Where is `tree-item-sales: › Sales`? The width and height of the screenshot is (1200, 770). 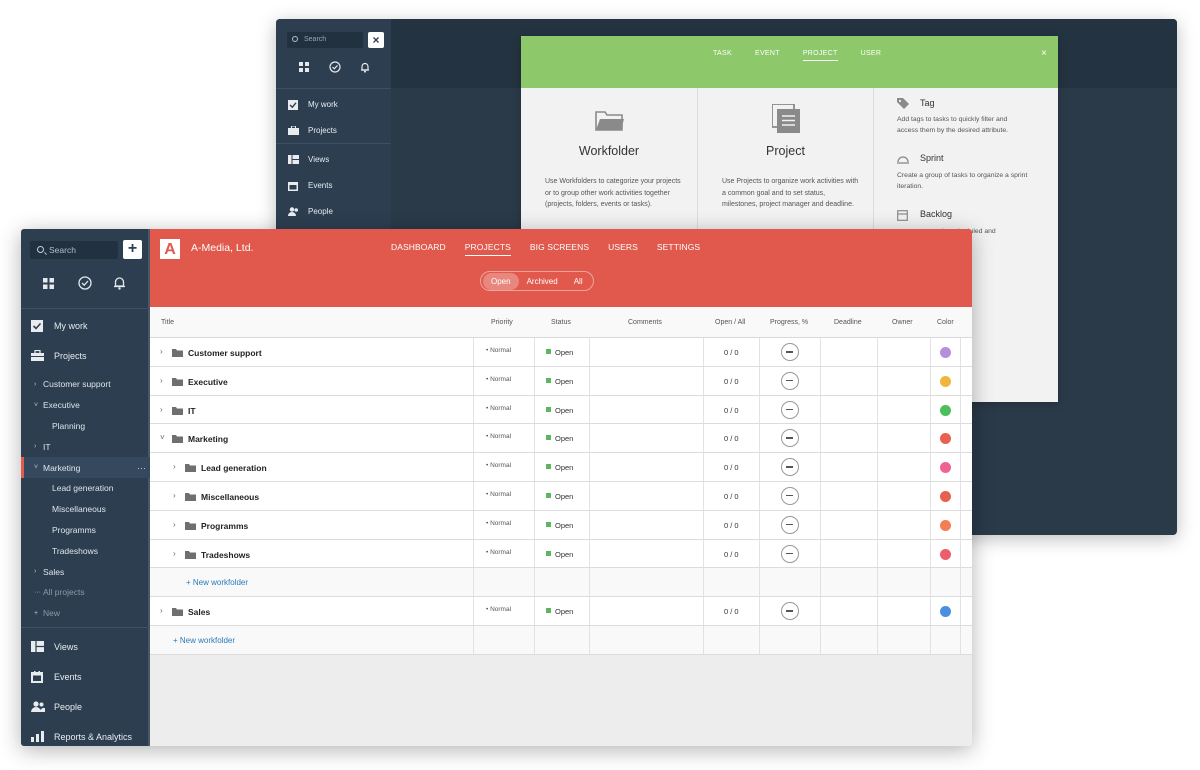 tree-item-sales: › Sales is located at coordinates (49, 571).